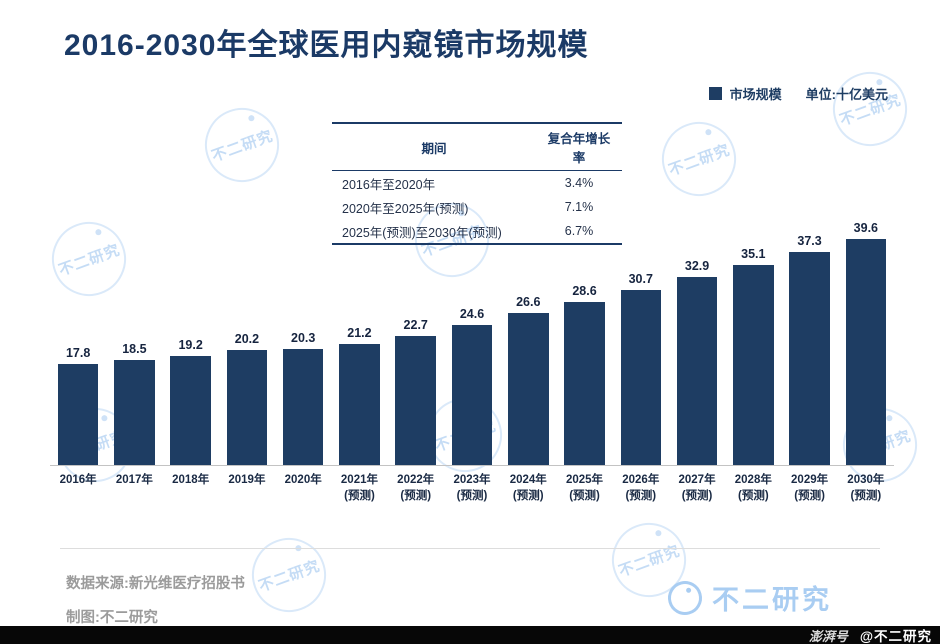  I want to click on x-axis-label: 2029年 (预测), so click(810, 488).